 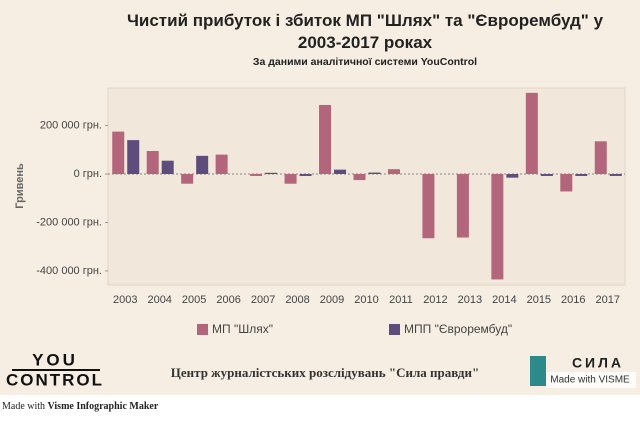 I want to click on credit-prefix: Made with, so click(x=24, y=406).